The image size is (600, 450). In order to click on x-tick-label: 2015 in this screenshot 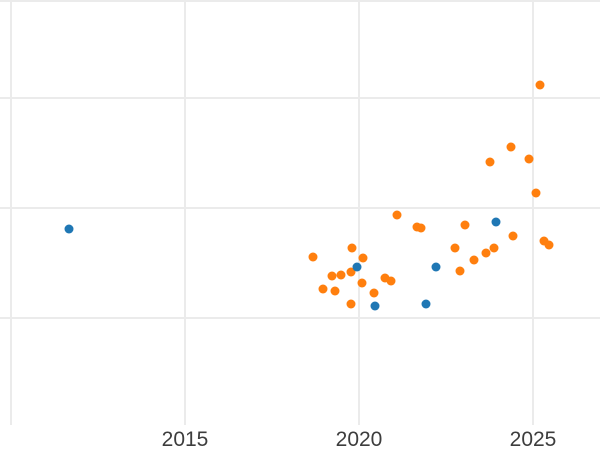, I will do `click(185, 439)`.